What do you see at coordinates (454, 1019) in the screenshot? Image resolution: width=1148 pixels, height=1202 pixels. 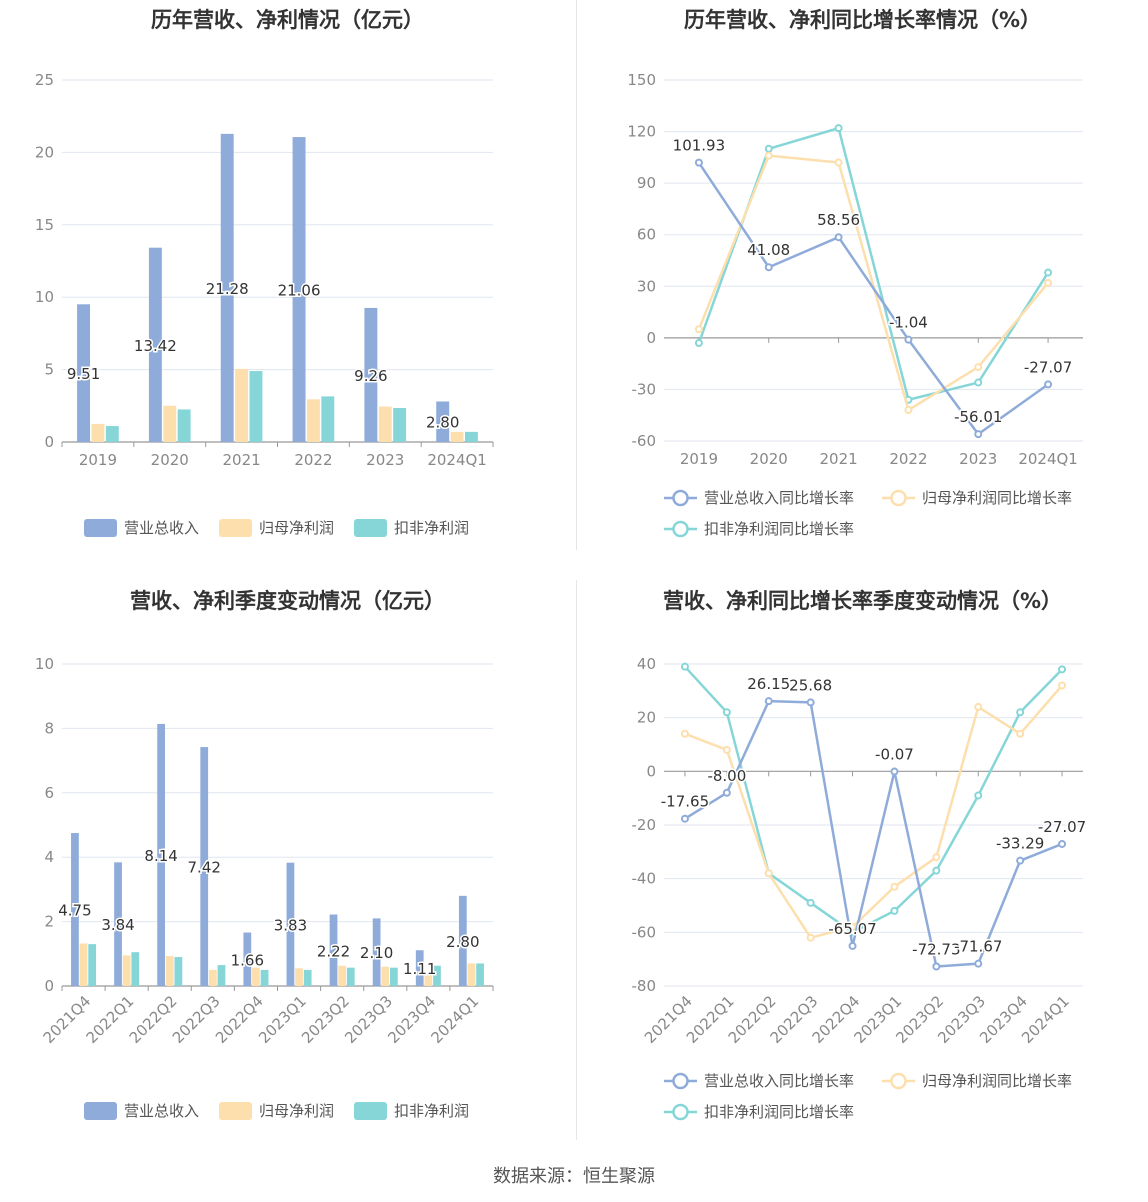 I see `x-tick-label: 2024Q1` at bounding box center [454, 1019].